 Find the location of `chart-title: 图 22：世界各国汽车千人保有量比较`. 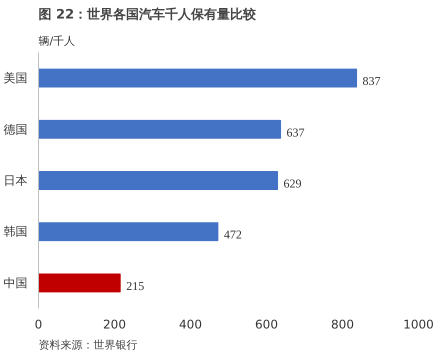

chart-title: 图 22：世界各国汽车千人保有量比较 is located at coordinates (148, 14).